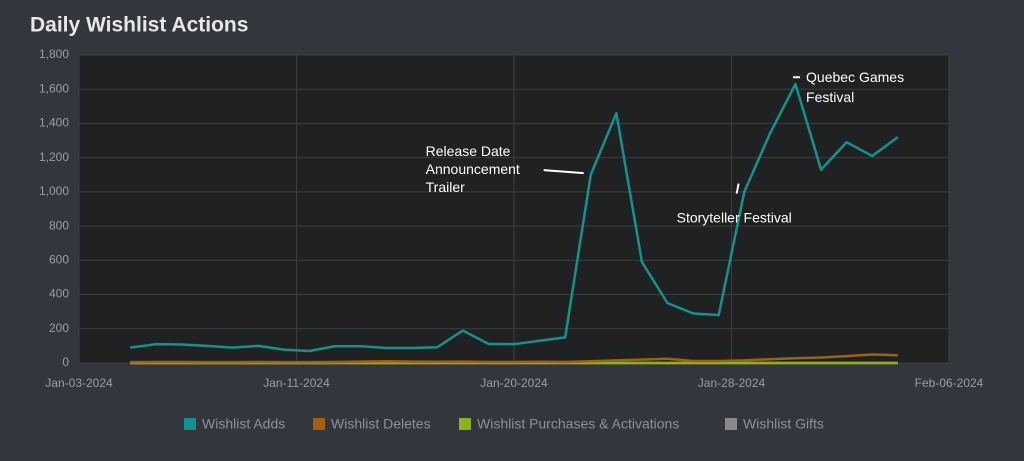 The image size is (1024, 461). I want to click on legend-label: Wishlist Gifts, so click(783, 424).